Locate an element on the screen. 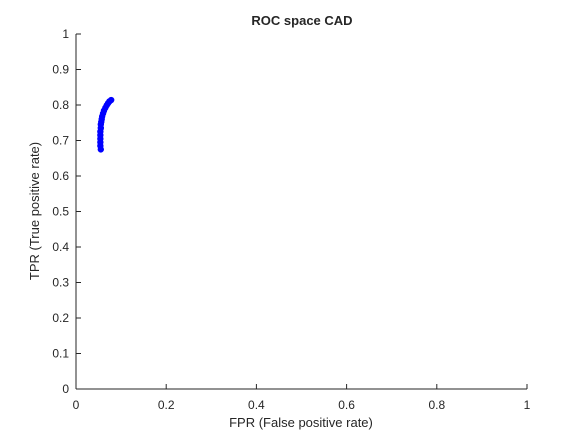 This screenshot has height=437, width=583. y-tick-label: 0.8 is located at coordinates (60, 105).